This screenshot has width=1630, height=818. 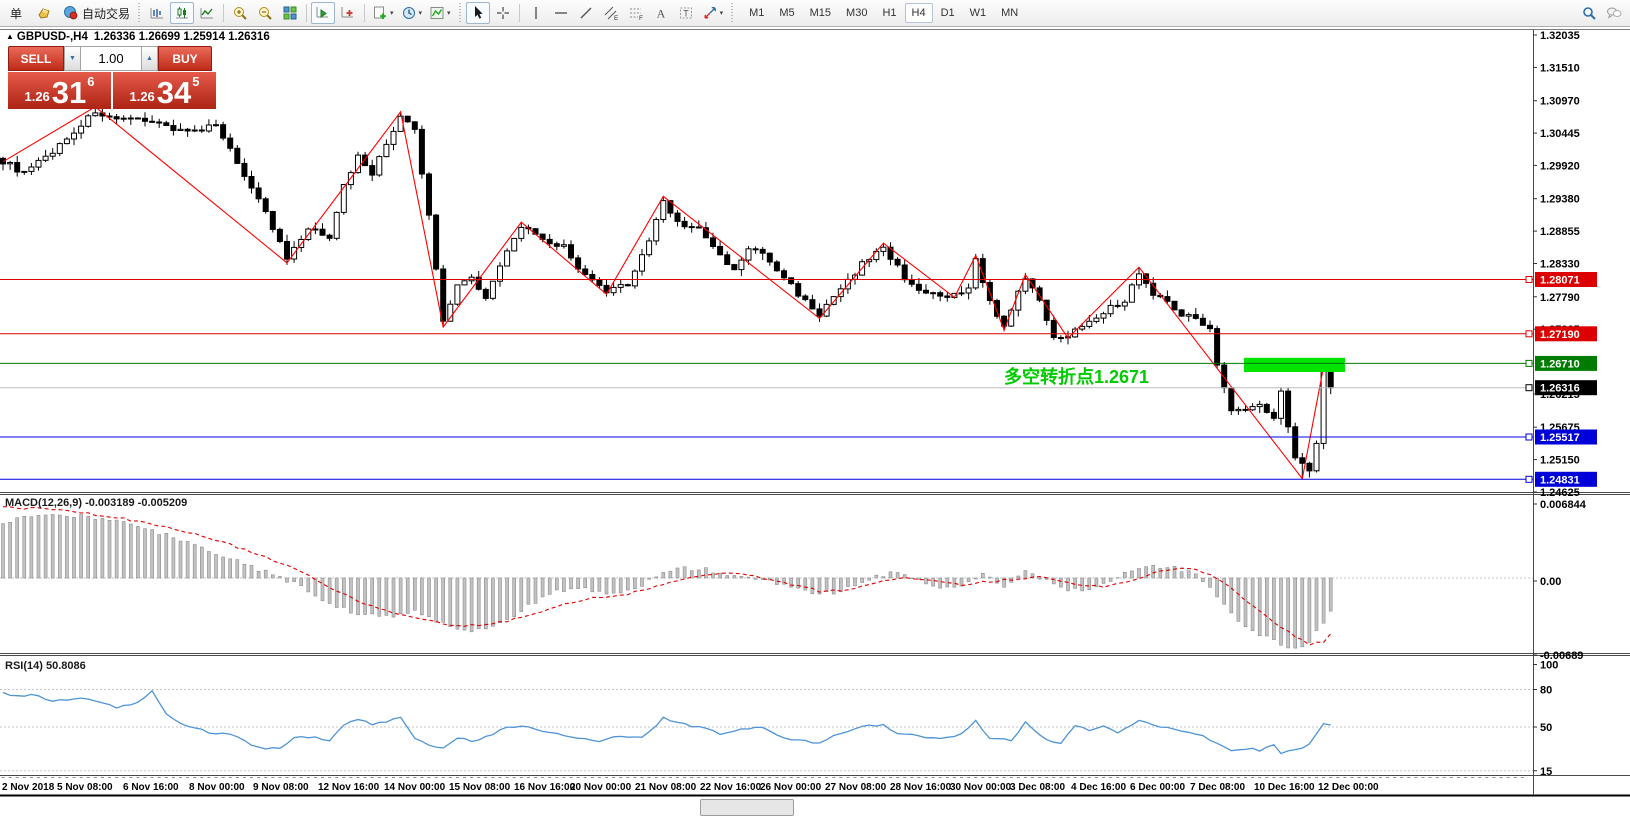 What do you see at coordinates (480, 787) in the screenshot?
I see `svg-text: 15 Nov 08:00` at bounding box center [480, 787].